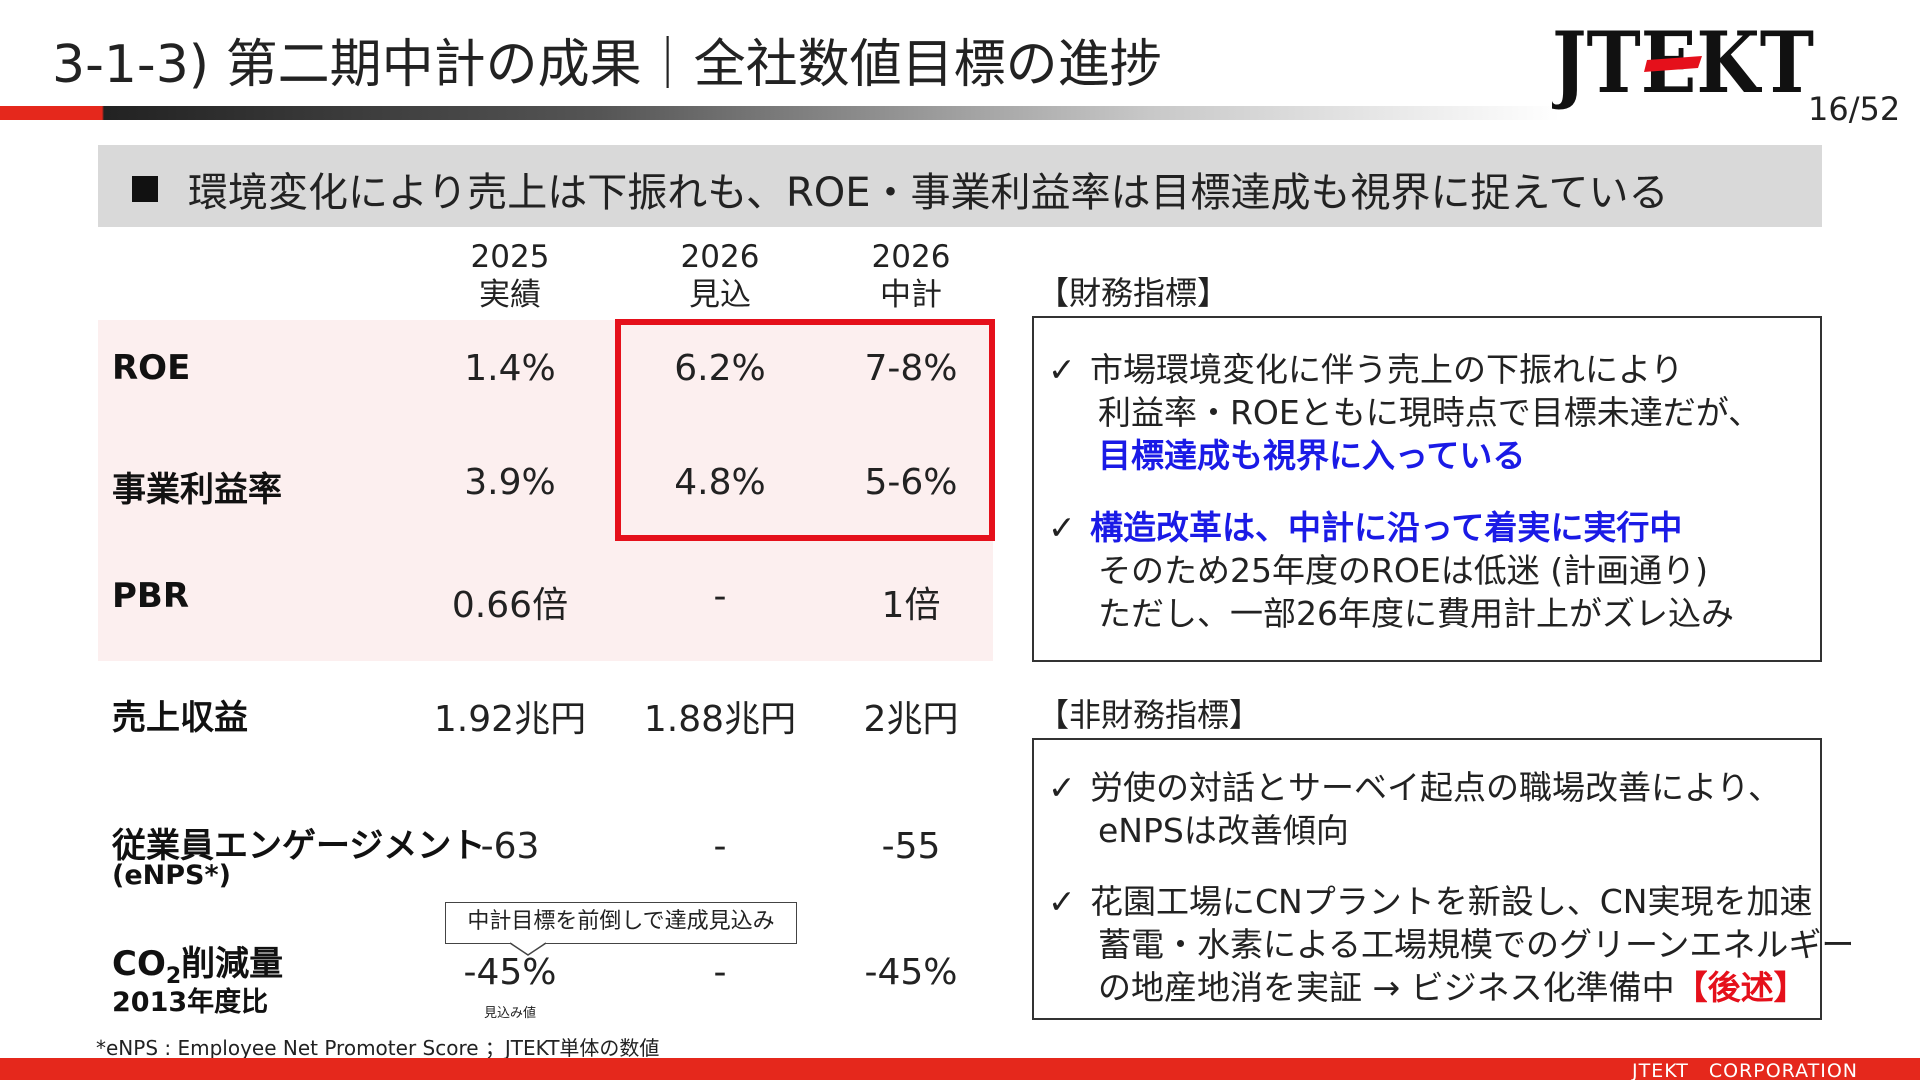 This screenshot has height=1080, width=1920. What do you see at coordinates (299, 846) in the screenshot?
I see `row-label-engagement: 従業員エンゲージメント` at bounding box center [299, 846].